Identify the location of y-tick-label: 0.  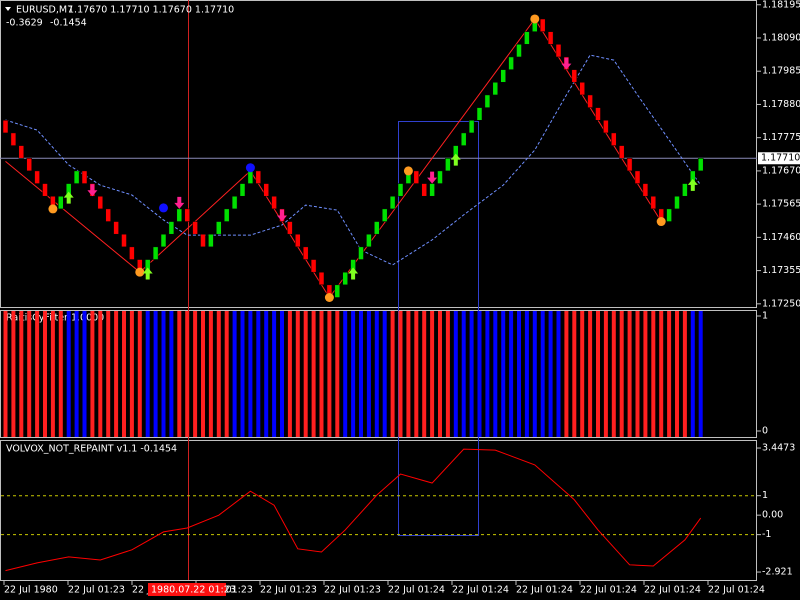
(765, 431).